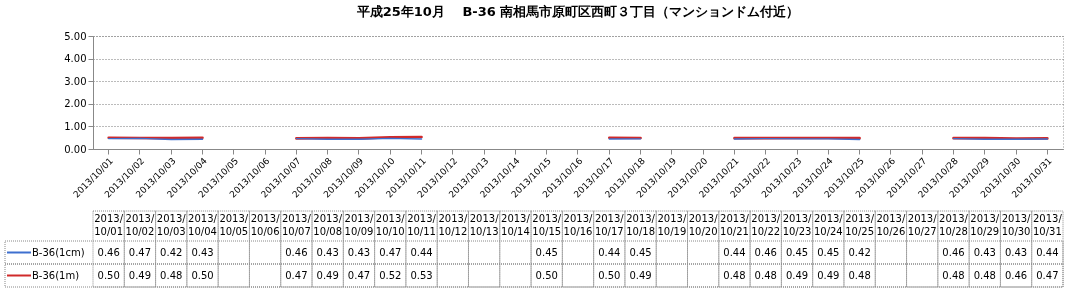 Image resolution: width=1081 pixels, height=306 pixels. What do you see at coordinates (1047, 225) in the screenshot?
I see `category-label: 2013/10/31` at bounding box center [1047, 225].